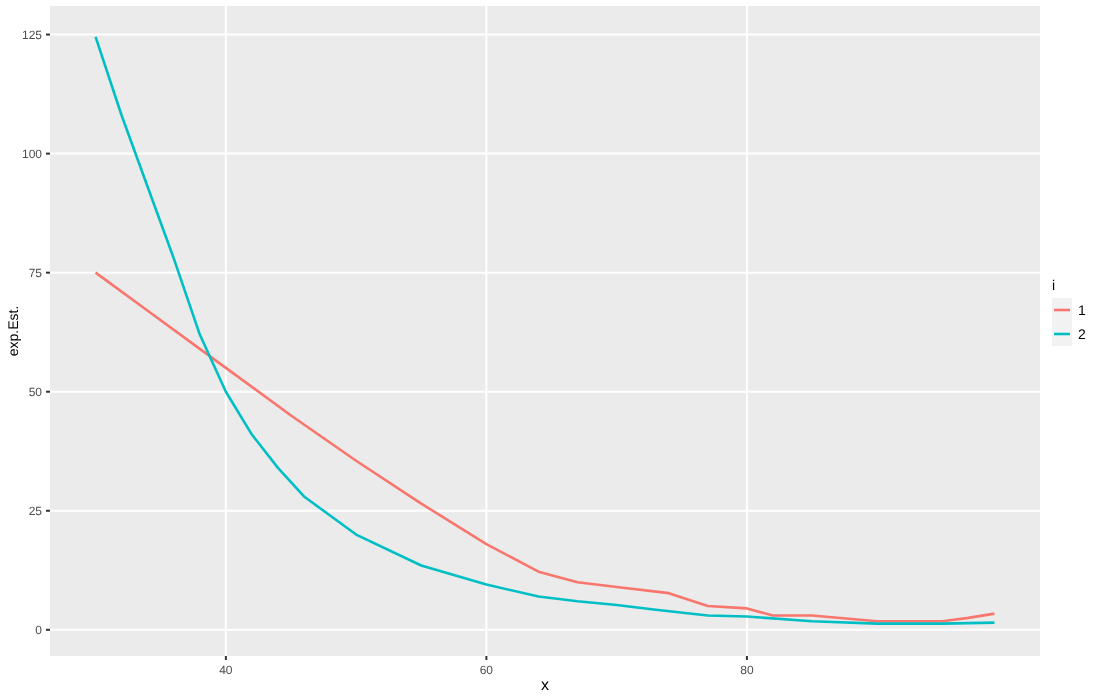 The height and width of the screenshot is (696, 1108). Describe the element at coordinates (545, 685) in the screenshot. I see `x-axis-title: x` at that location.